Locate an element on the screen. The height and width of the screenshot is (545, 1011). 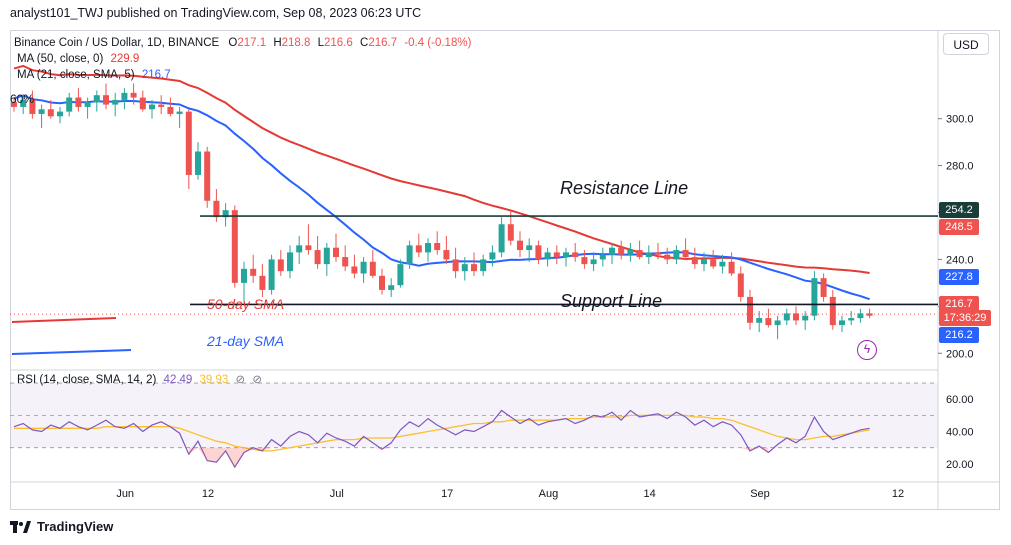
ma50-annotation-label: 50-day SMA is located at coordinates (245, 304).